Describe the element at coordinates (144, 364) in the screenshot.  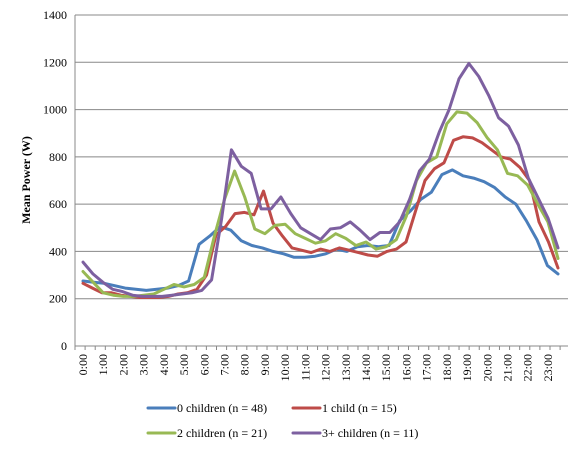
I see `x-tick-label: 3:00` at that location.